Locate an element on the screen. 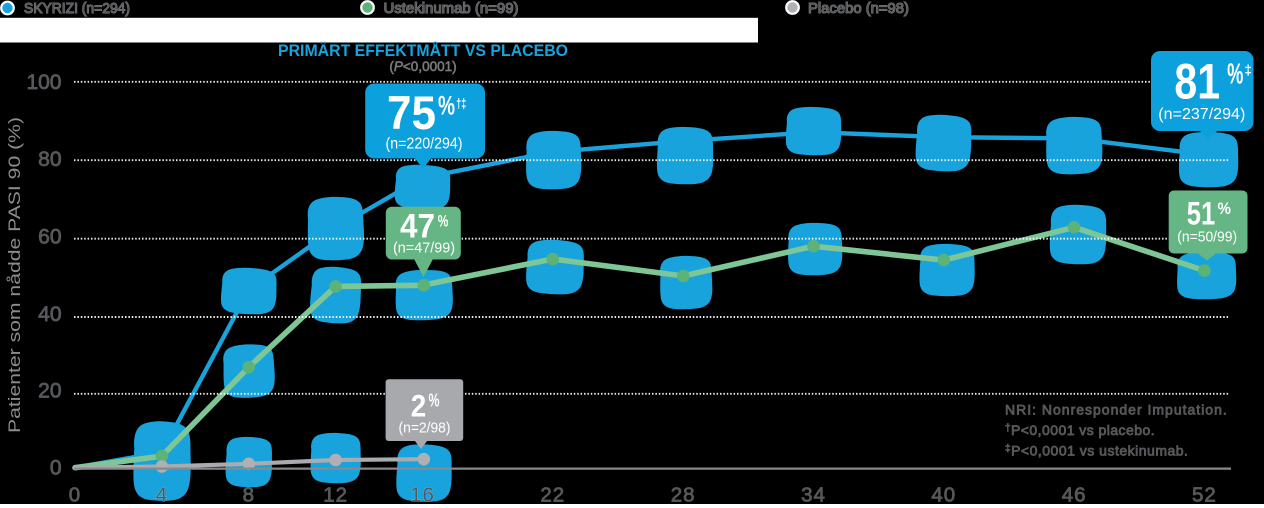 The height and width of the screenshot is (508, 1264). svg-text: Placebo (n=98) is located at coordinates (858, 8).